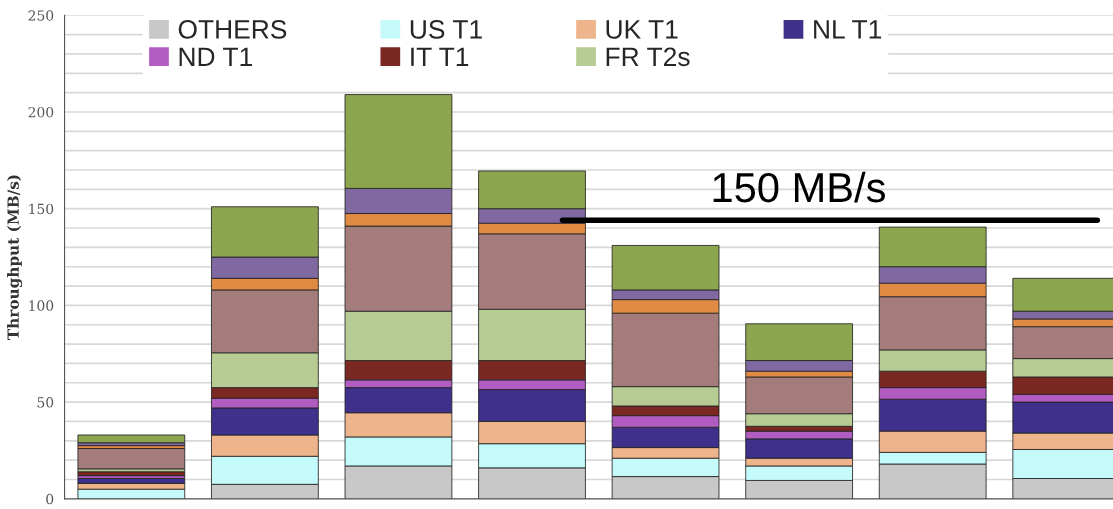 This screenshot has width=1113, height=509. What do you see at coordinates (446, 29) in the screenshot?
I see `legend-label: US T1` at bounding box center [446, 29].